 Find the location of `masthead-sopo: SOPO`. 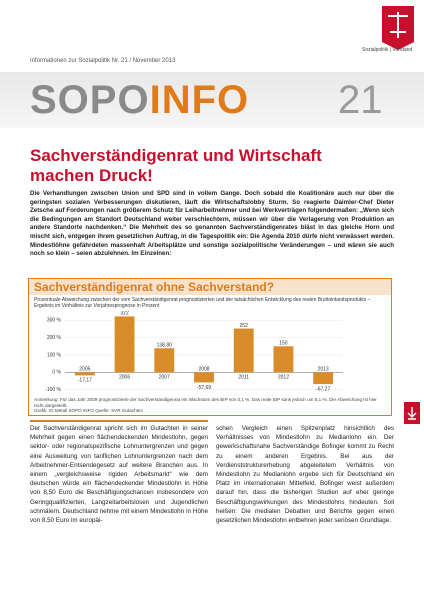

masthead-sopo: SOPO is located at coordinates (90, 100).